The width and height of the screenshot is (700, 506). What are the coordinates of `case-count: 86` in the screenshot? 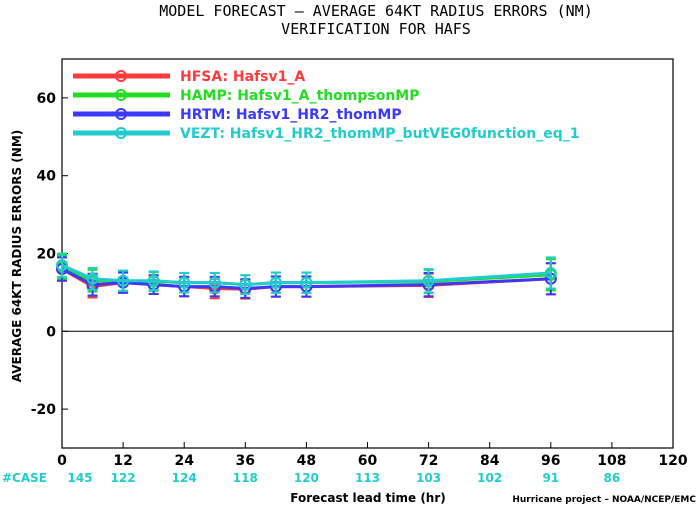 It's located at (612, 478).